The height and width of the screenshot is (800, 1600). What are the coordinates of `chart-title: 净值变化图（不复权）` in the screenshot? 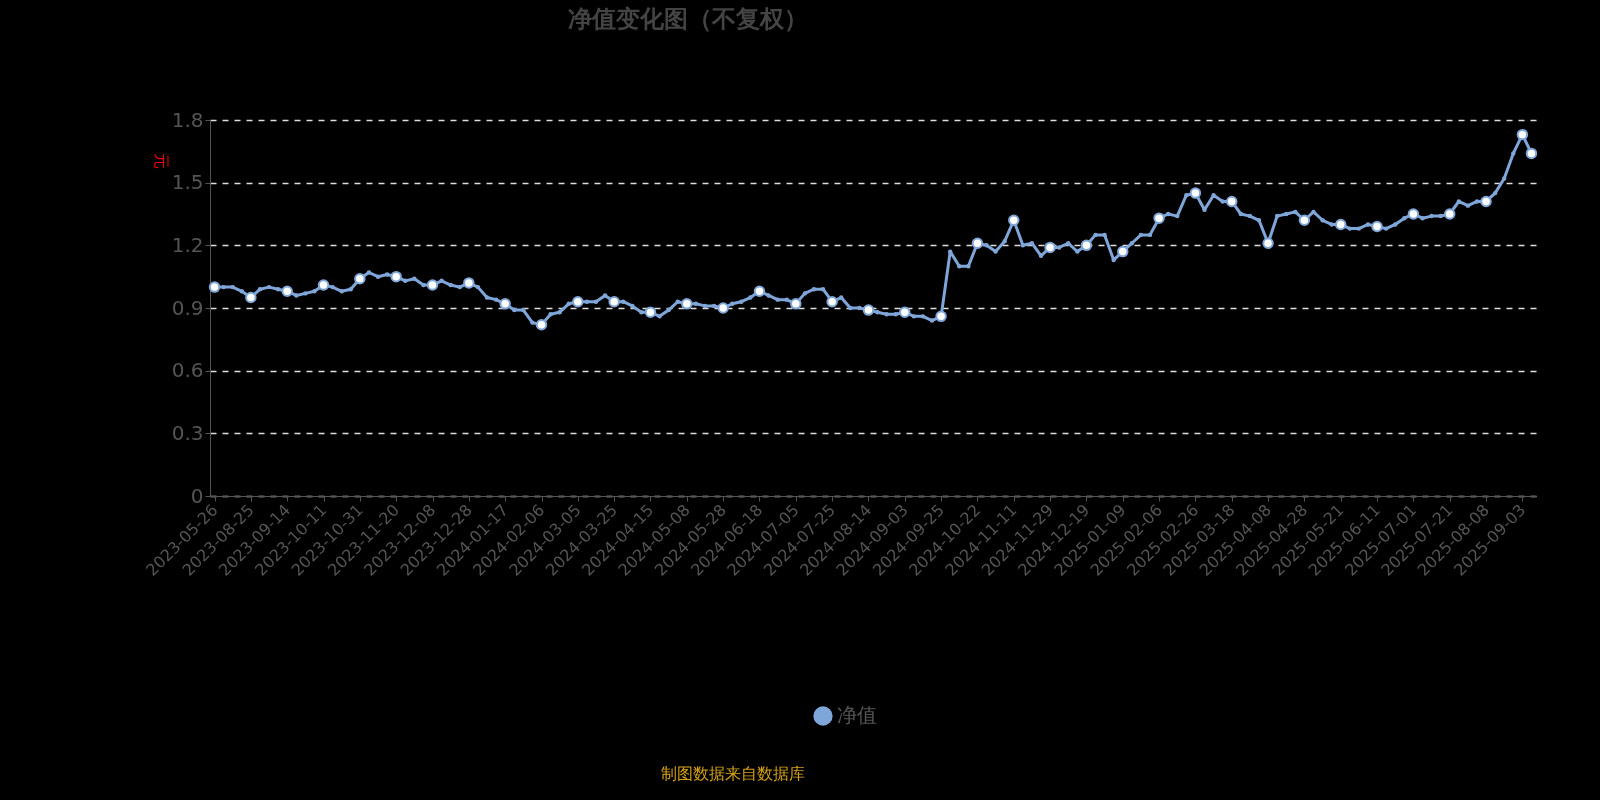 It's located at (688, 19).